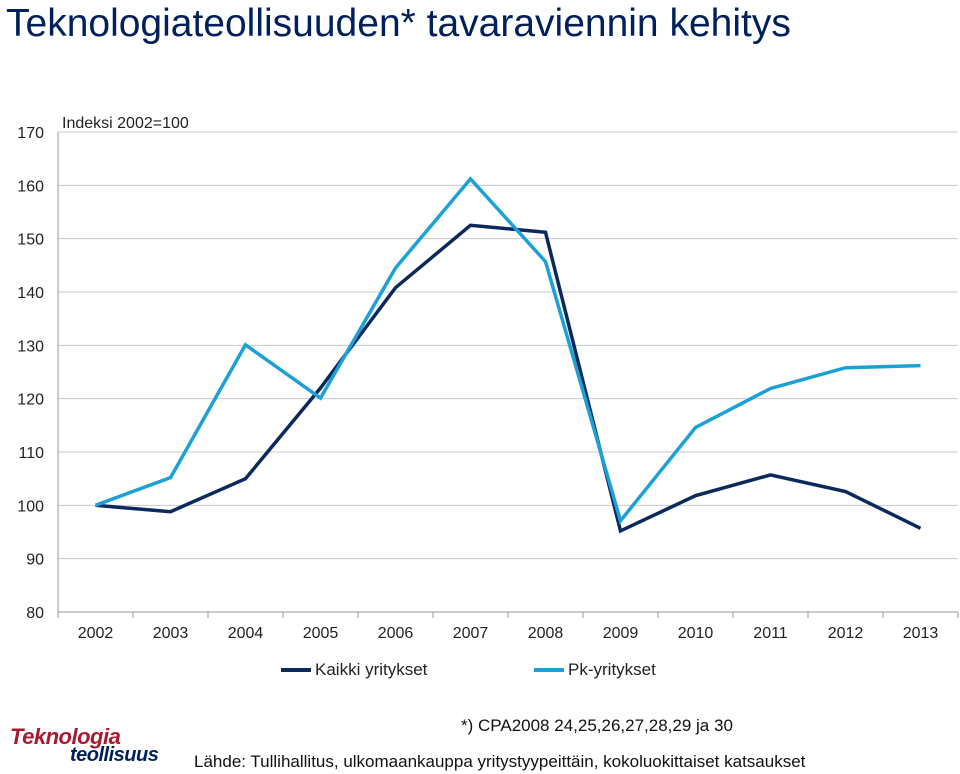 The width and height of the screenshot is (960, 774). I want to click on y-tick-label: 90, so click(35, 560).